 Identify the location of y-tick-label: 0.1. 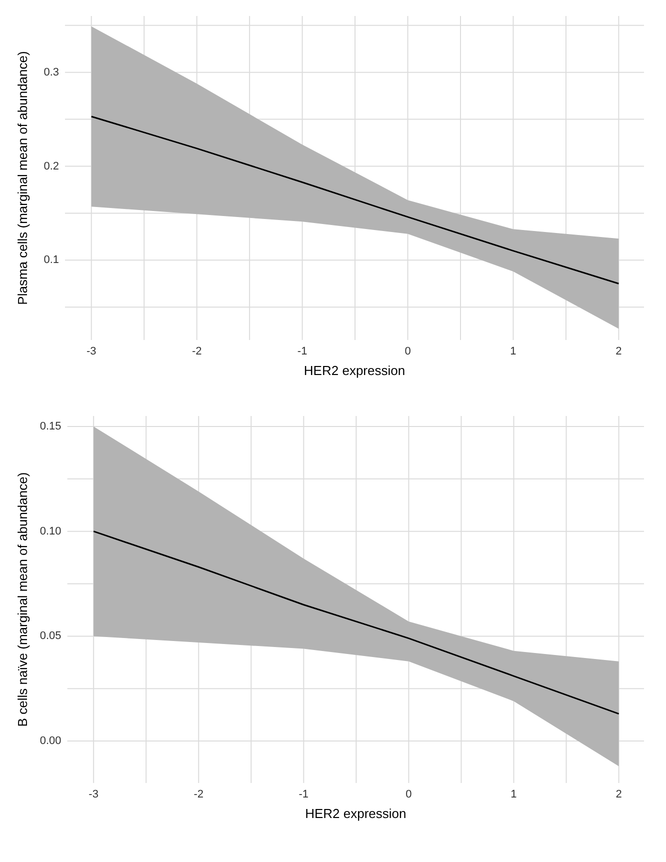
(51, 260).